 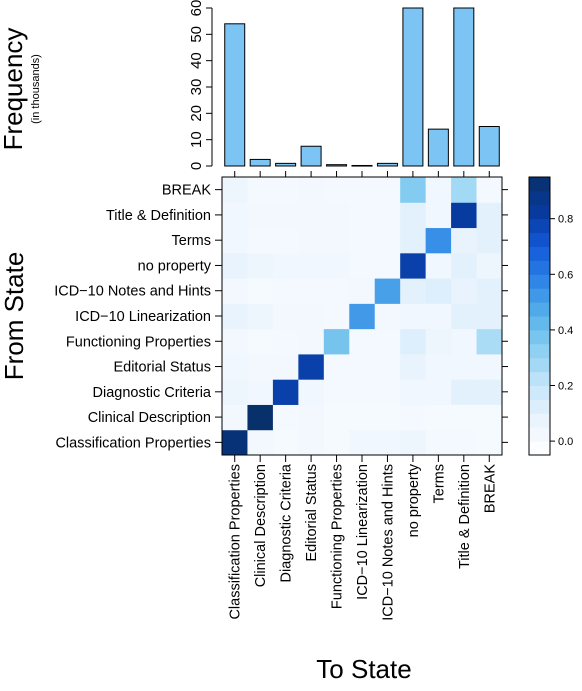 What do you see at coordinates (312, 513) in the screenshot?
I see `heatmap-x-tick-label: Editorial Status` at bounding box center [312, 513].